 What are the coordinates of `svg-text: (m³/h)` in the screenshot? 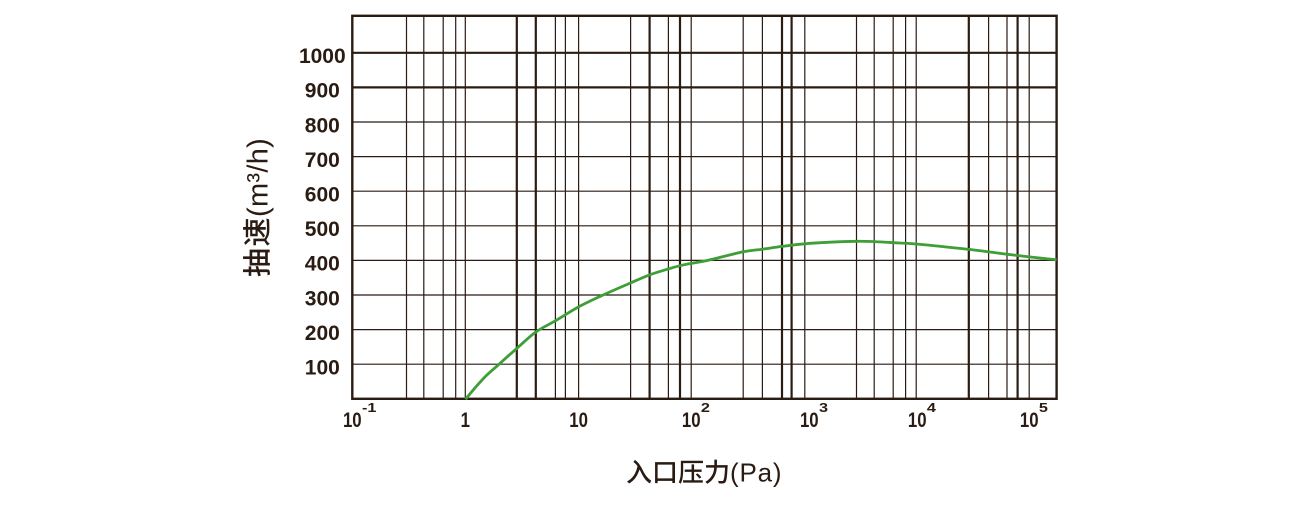 It's located at (259, 177).